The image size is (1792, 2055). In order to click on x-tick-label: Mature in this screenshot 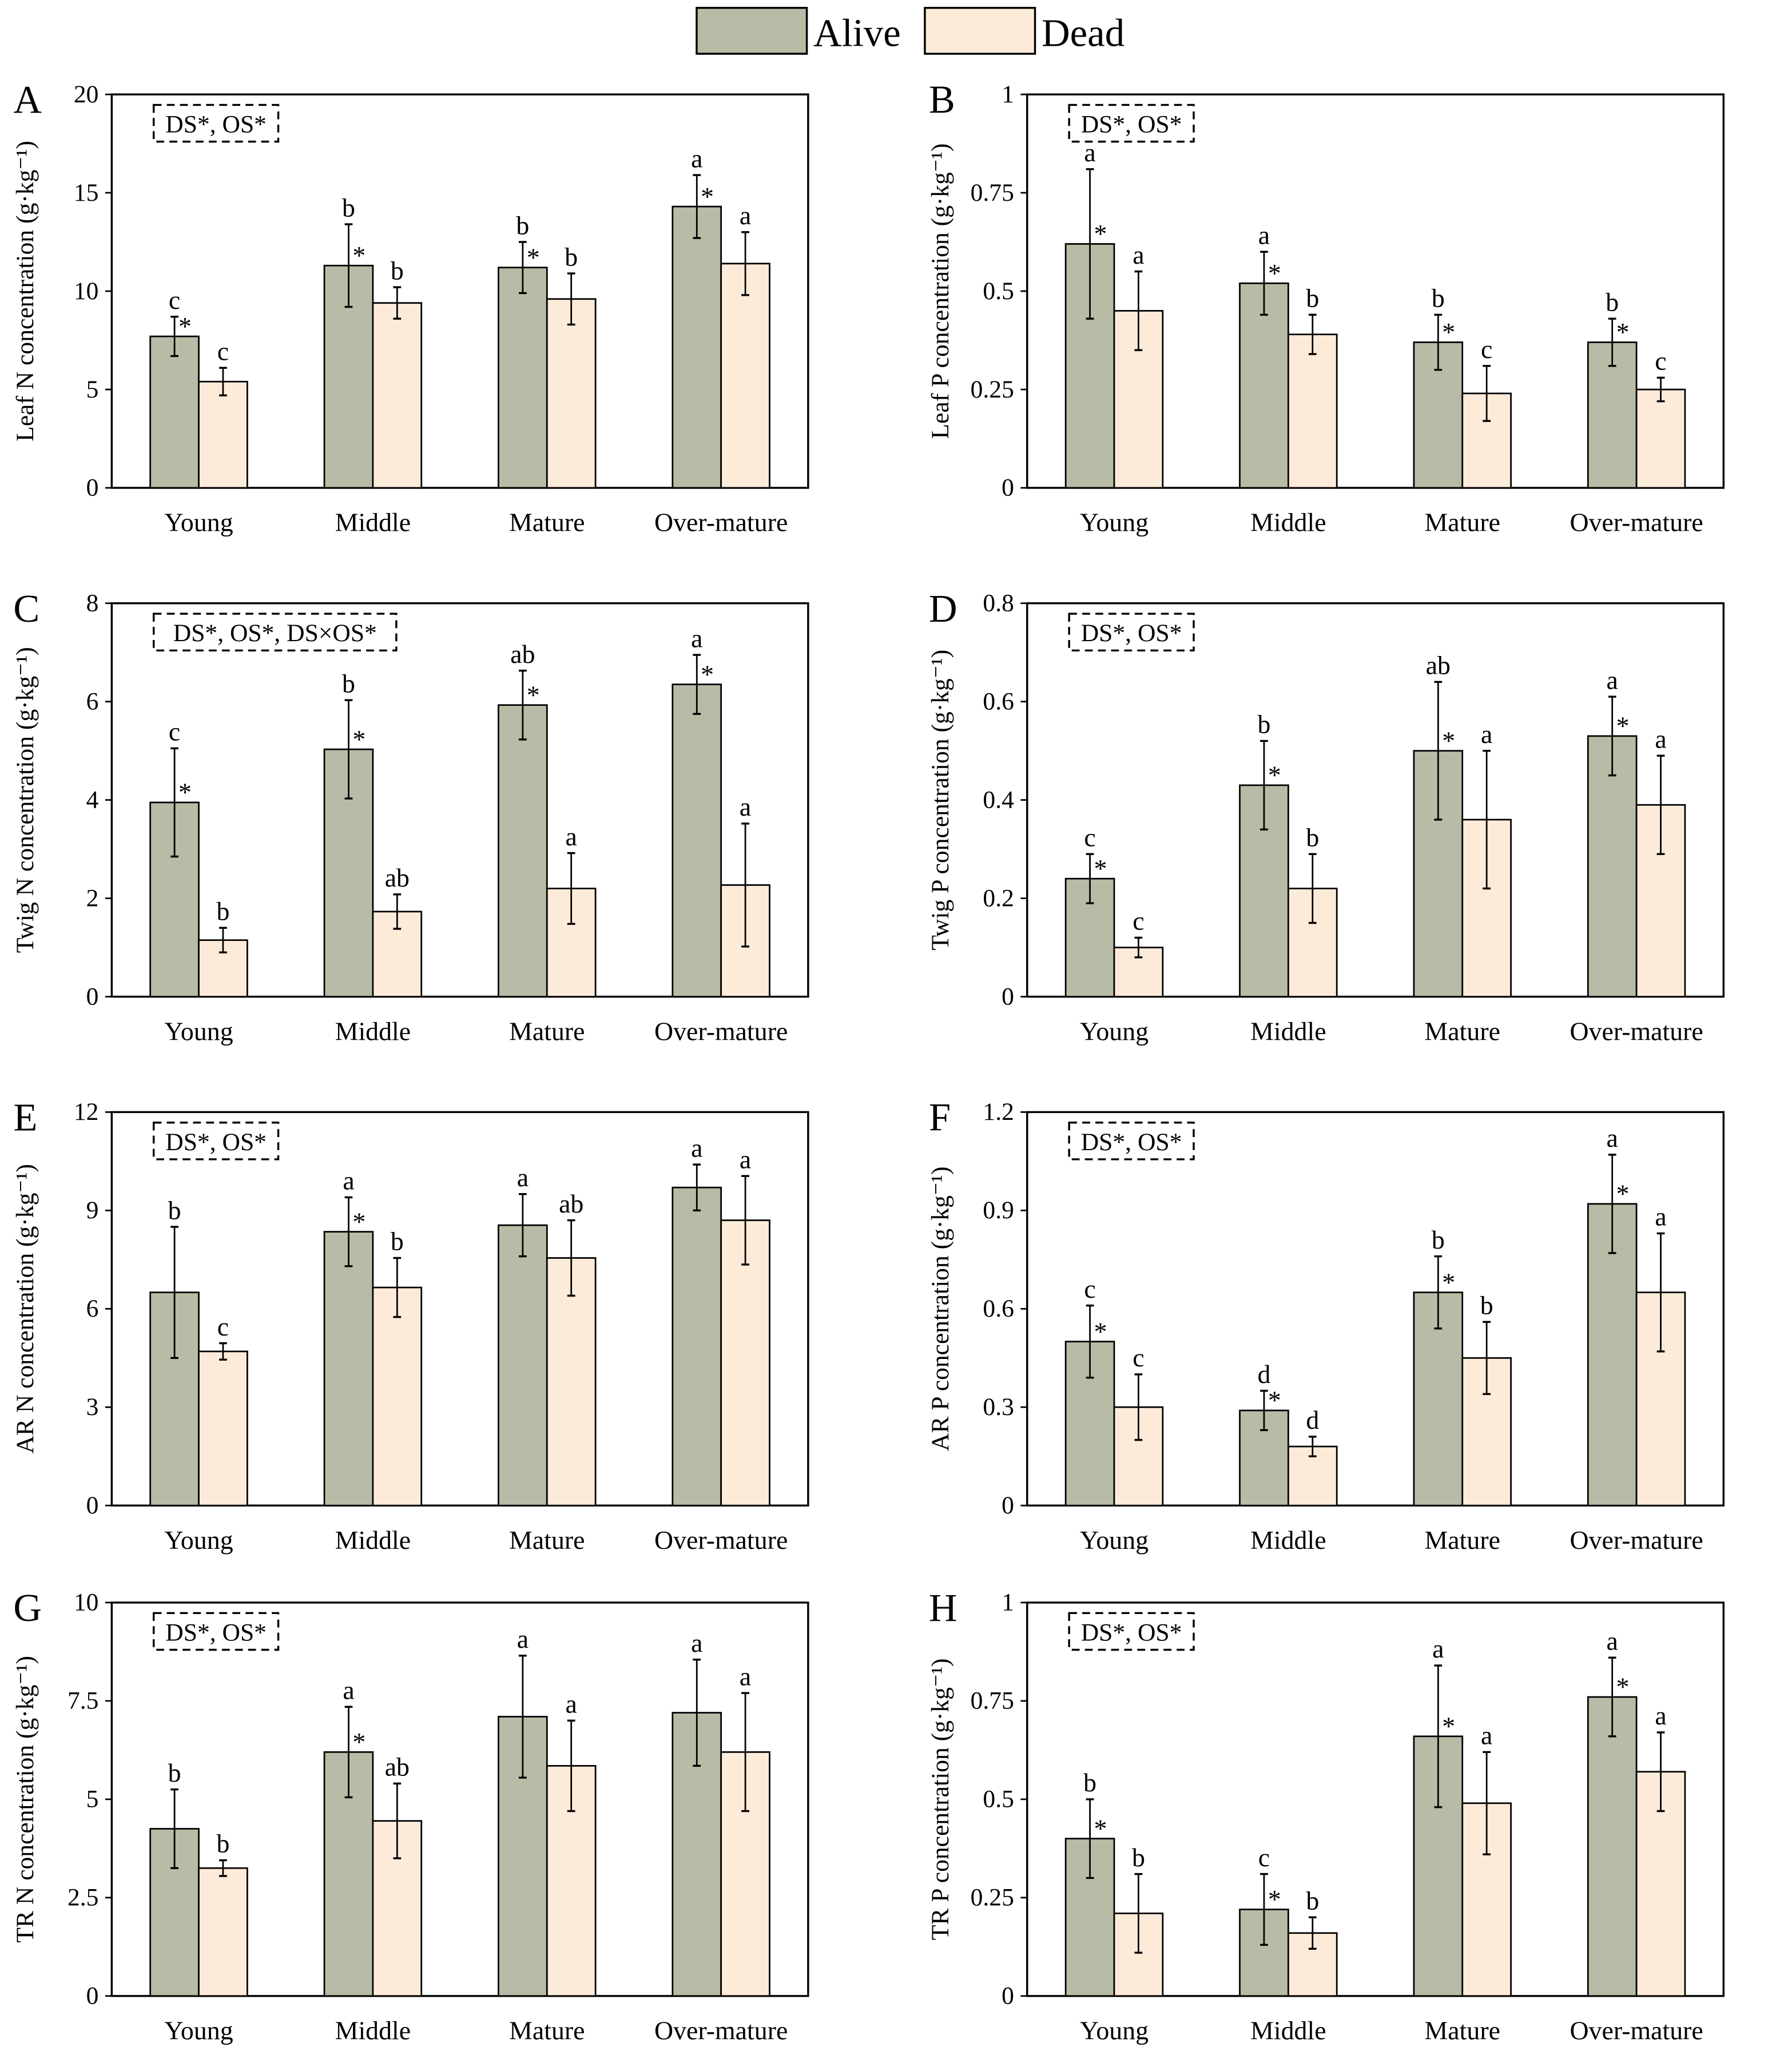, I will do `click(1462, 1540)`.